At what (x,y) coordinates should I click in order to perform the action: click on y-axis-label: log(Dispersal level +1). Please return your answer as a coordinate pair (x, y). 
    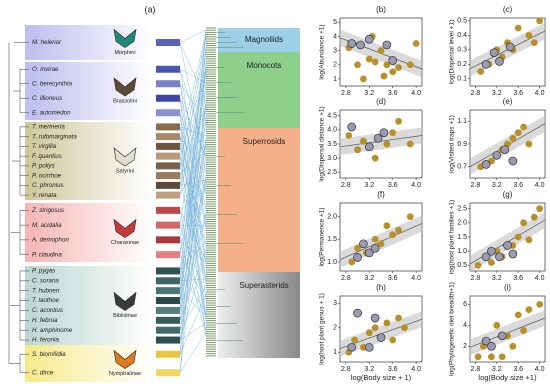
    Looking at the image, I should click on (452, 52).